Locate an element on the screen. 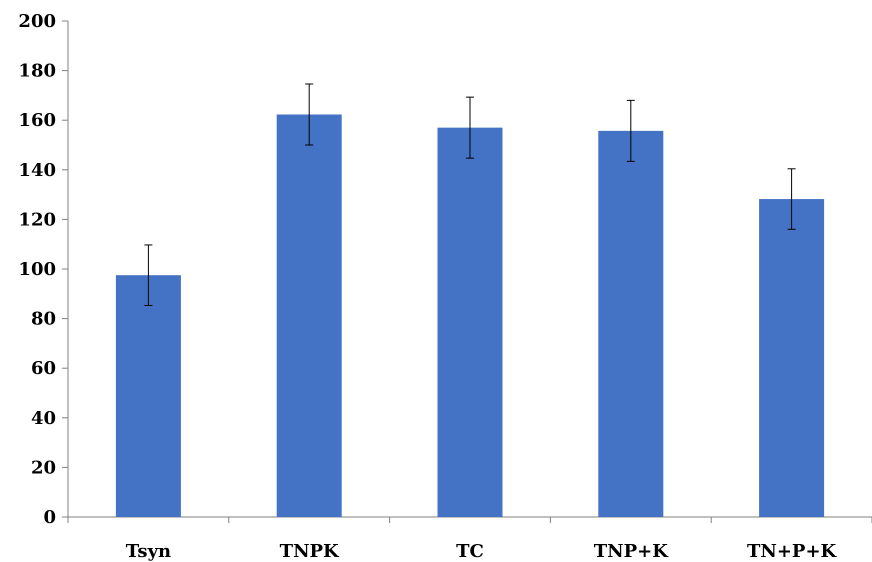  x-tick-label: TNPK is located at coordinates (310, 551).